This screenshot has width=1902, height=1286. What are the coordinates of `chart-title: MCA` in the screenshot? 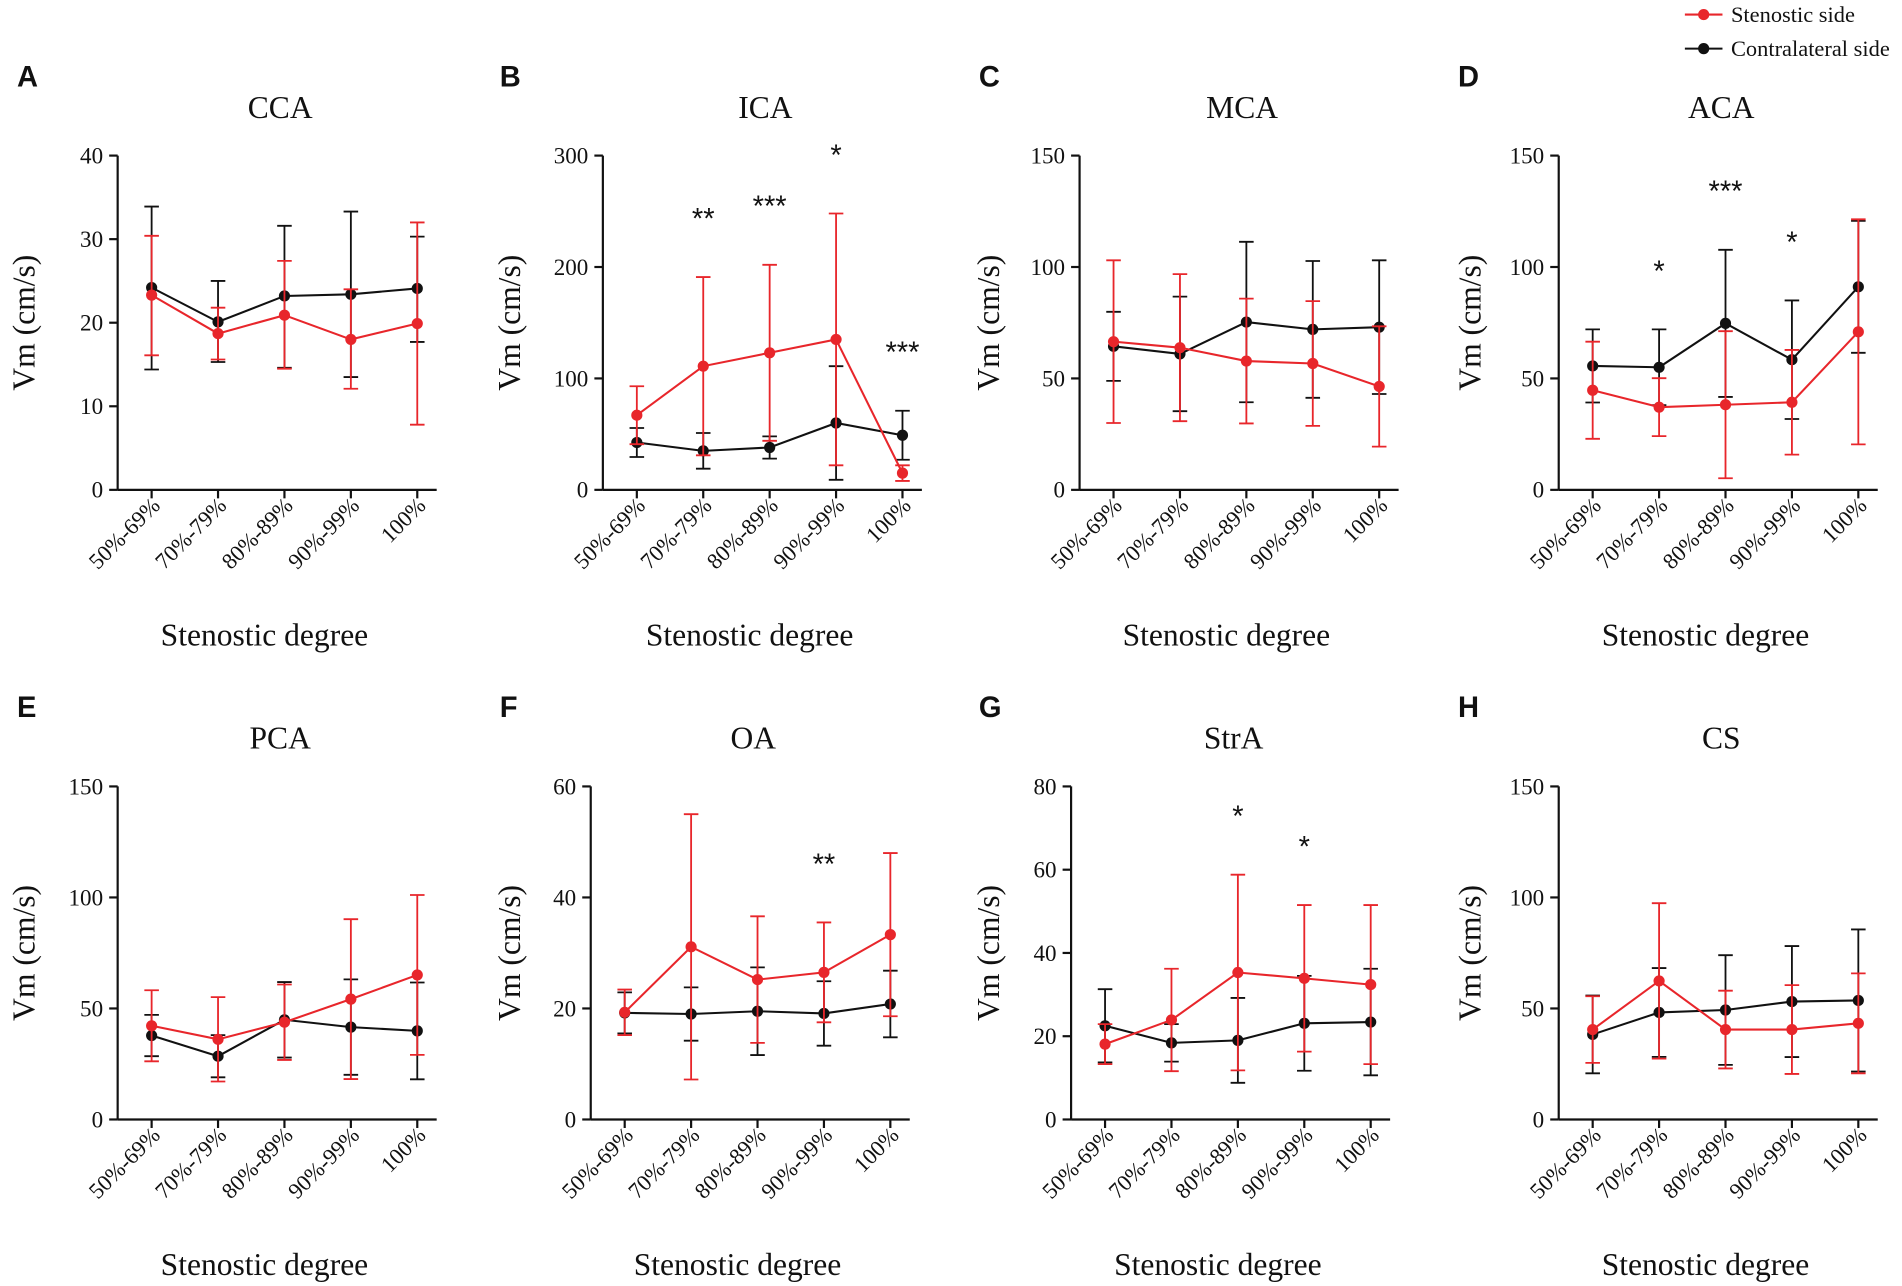 It's located at (1242, 107).